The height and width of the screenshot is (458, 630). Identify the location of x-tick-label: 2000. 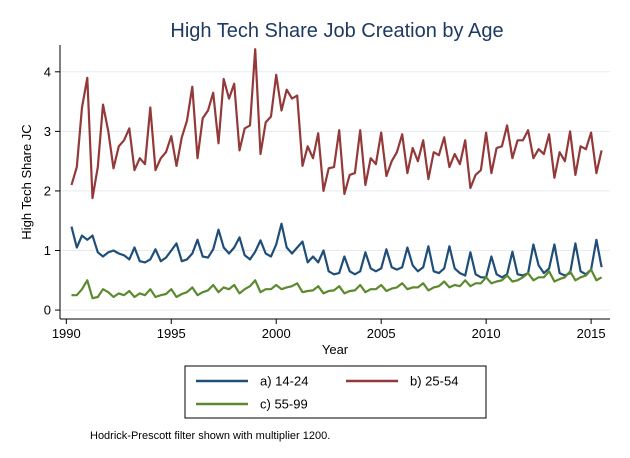
(276, 333).